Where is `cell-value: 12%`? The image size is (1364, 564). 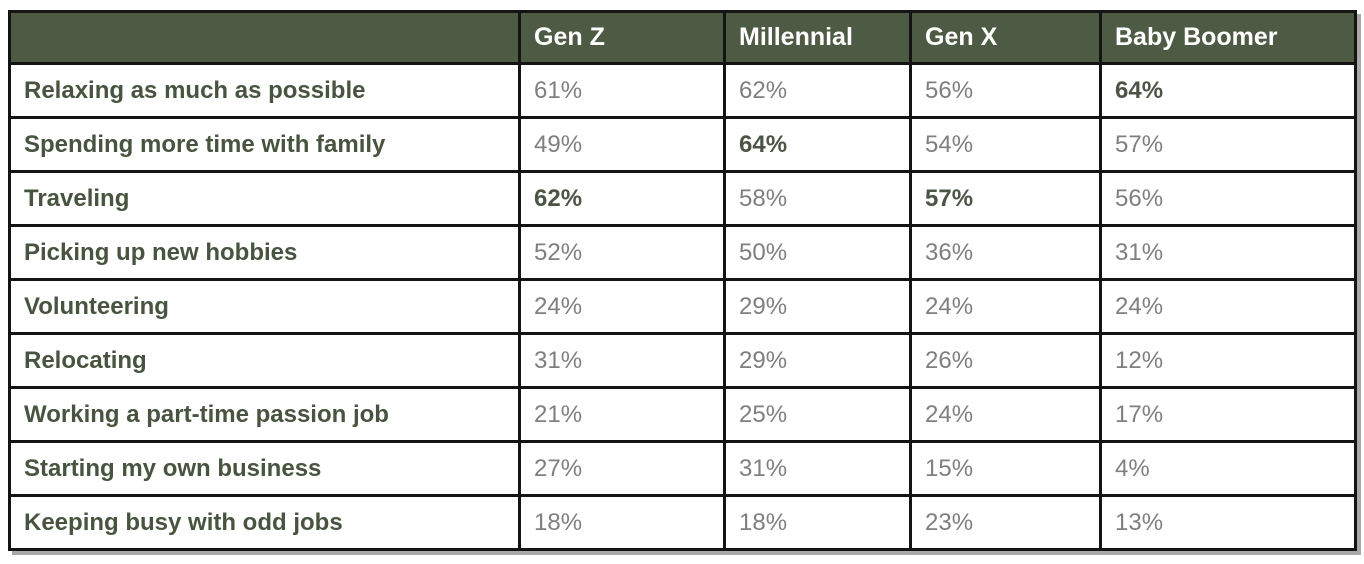
cell-value: 12% is located at coordinates (1228, 360).